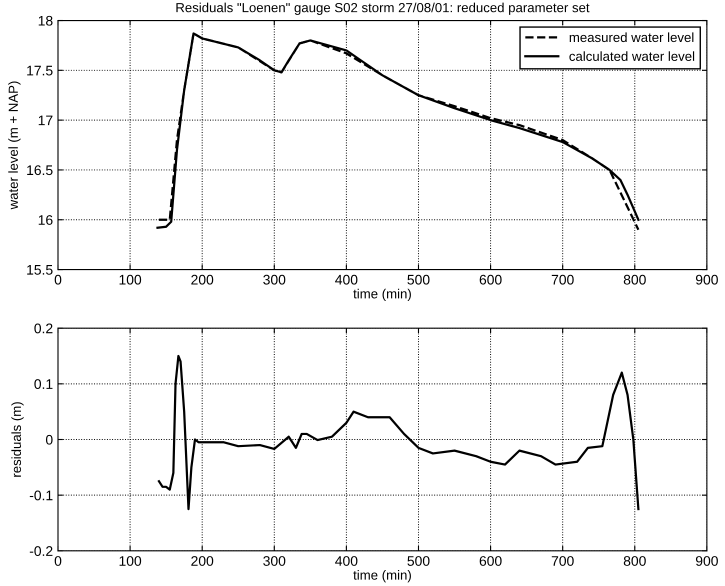 This screenshot has height=586, width=725. I want to click on y-tick-label: -0.1, so click(41, 495).